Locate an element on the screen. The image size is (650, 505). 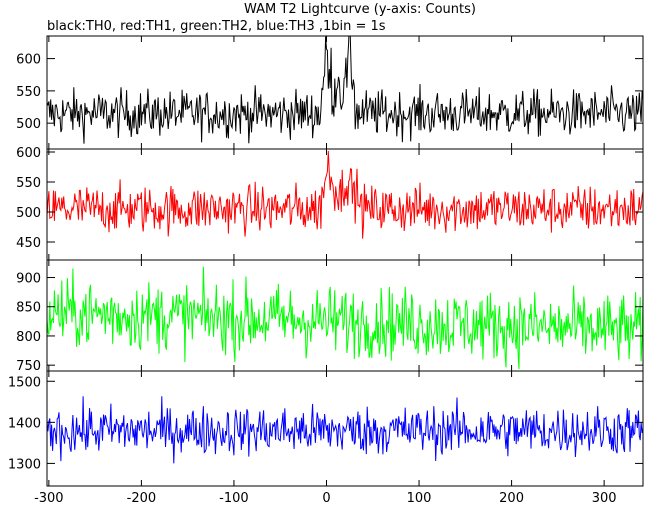
x-tick-label: 100 is located at coordinates (419, 498).